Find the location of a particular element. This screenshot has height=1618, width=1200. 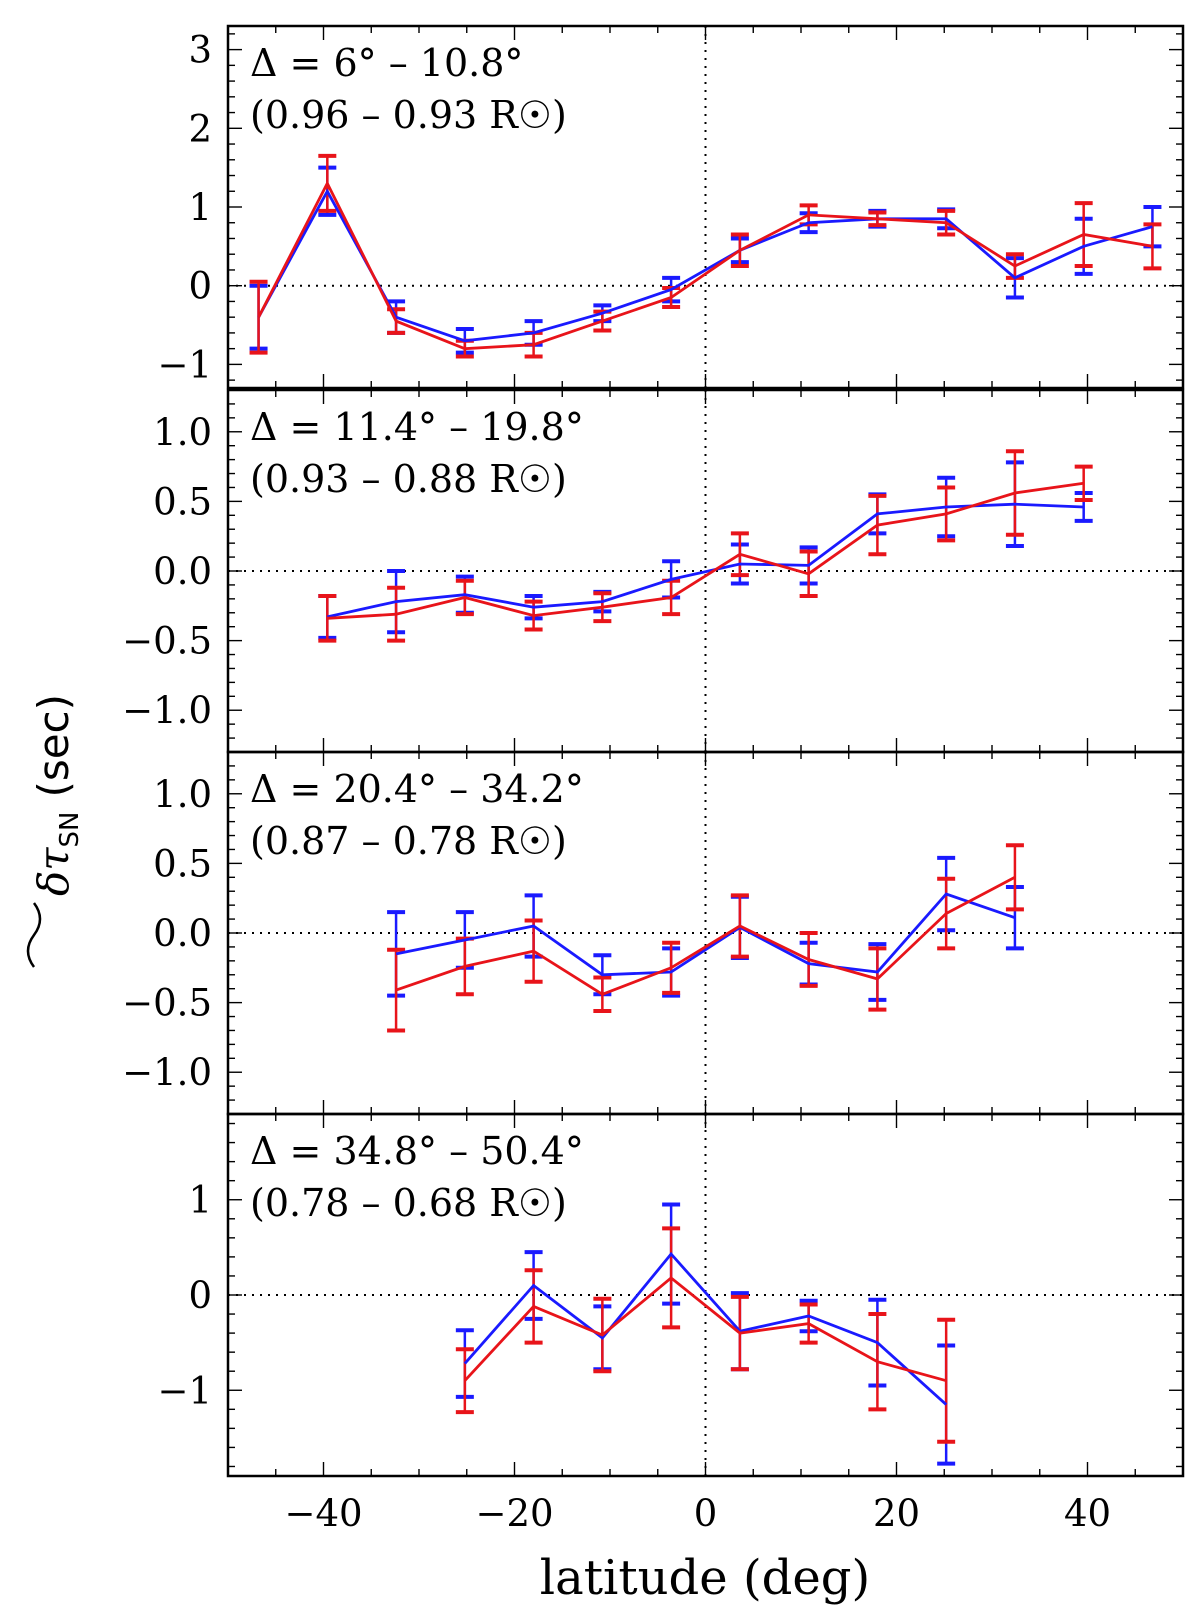

panel-depth-range: Δ = 34.8° – 50.4° is located at coordinates (417, 1151).